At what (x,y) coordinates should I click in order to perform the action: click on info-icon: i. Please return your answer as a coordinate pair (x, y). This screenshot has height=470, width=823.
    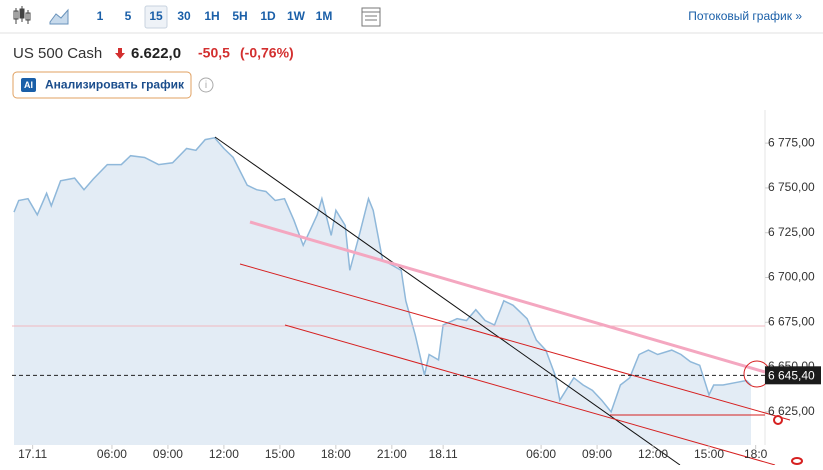
    Looking at the image, I should click on (206, 85).